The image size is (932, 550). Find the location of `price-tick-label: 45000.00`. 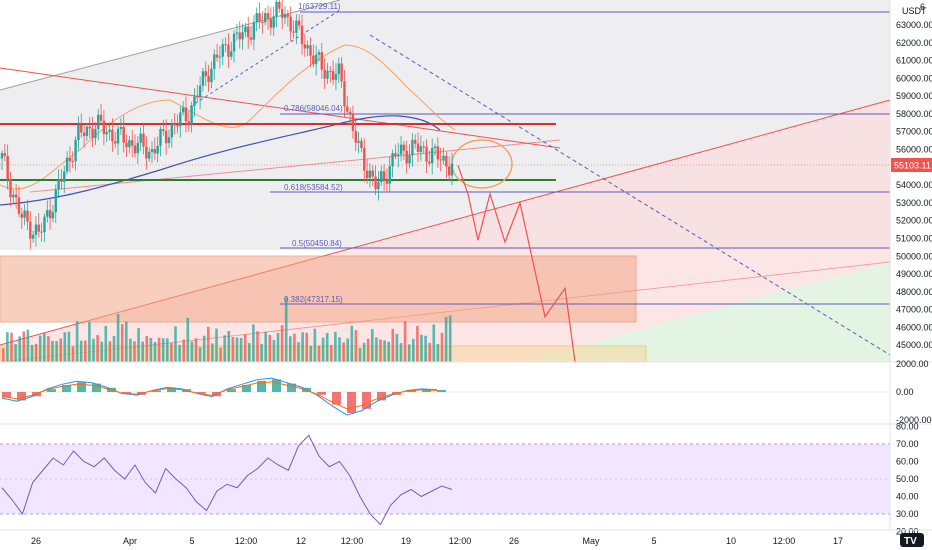

price-tick-label: 45000.00 is located at coordinates (914, 345).